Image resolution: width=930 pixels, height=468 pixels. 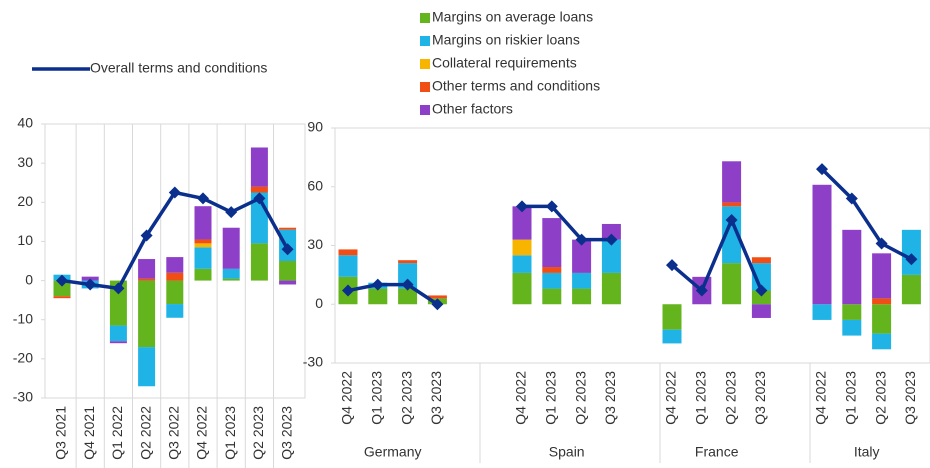 I want to click on x-tick-label: Q2 2023, so click(x=406, y=398).